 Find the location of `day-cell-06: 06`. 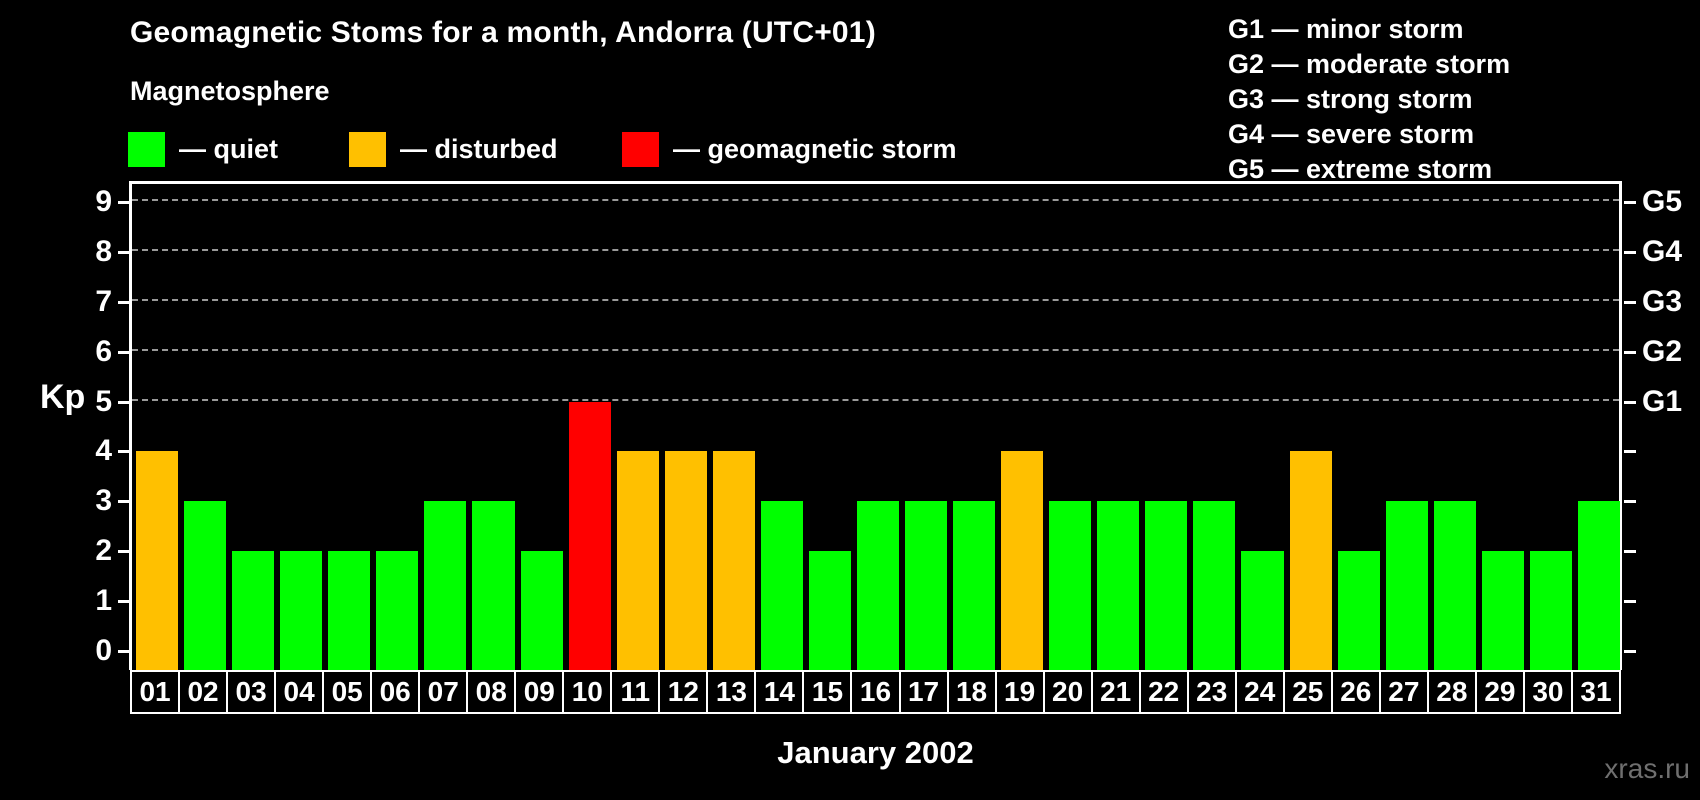

day-cell-06: 06 is located at coordinates (394, 692).